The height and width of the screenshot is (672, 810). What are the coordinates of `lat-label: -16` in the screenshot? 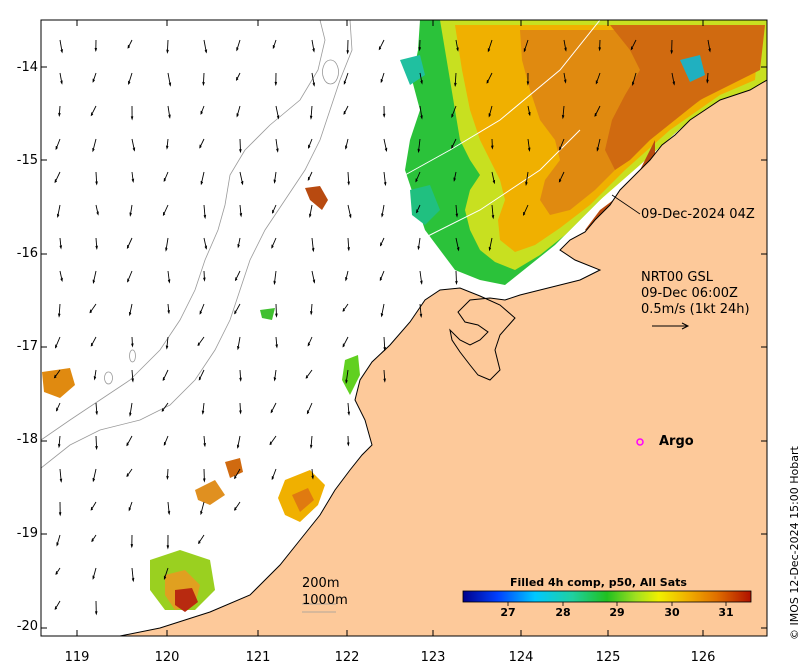 It's located at (27, 253).